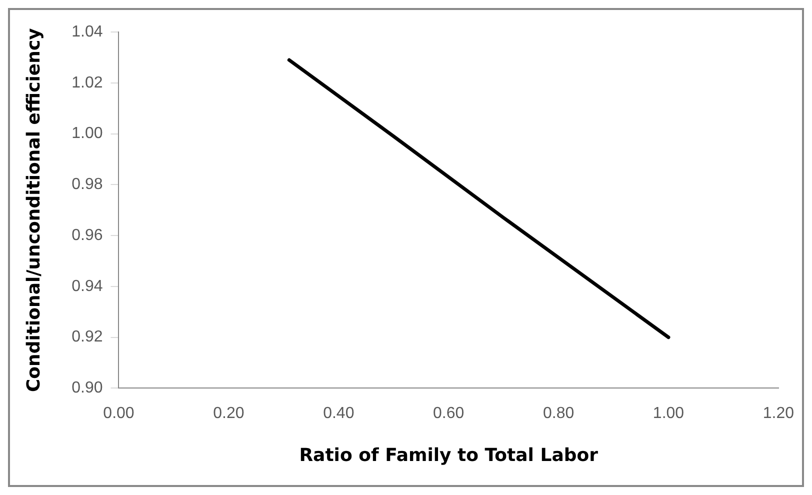  Describe the element at coordinates (118, 413) in the screenshot. I see `x-tick-label: 0.00` at that location.